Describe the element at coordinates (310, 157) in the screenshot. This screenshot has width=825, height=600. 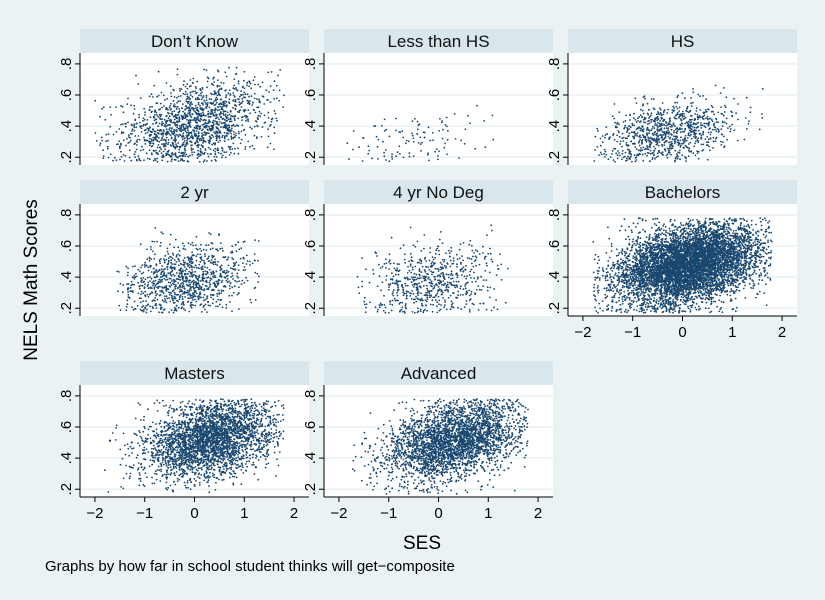
I see `y-tick-label: .2` at that location.